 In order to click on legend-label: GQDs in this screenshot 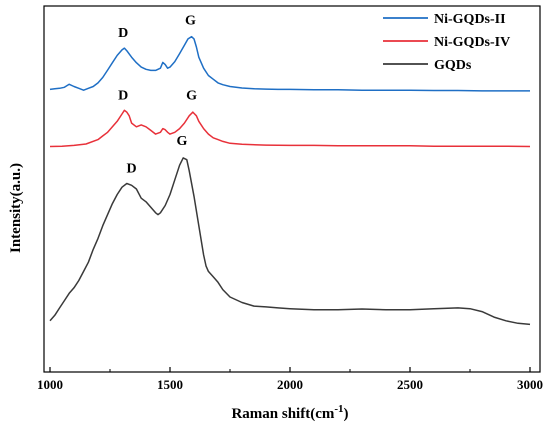, I will do `click(453, 65)`.